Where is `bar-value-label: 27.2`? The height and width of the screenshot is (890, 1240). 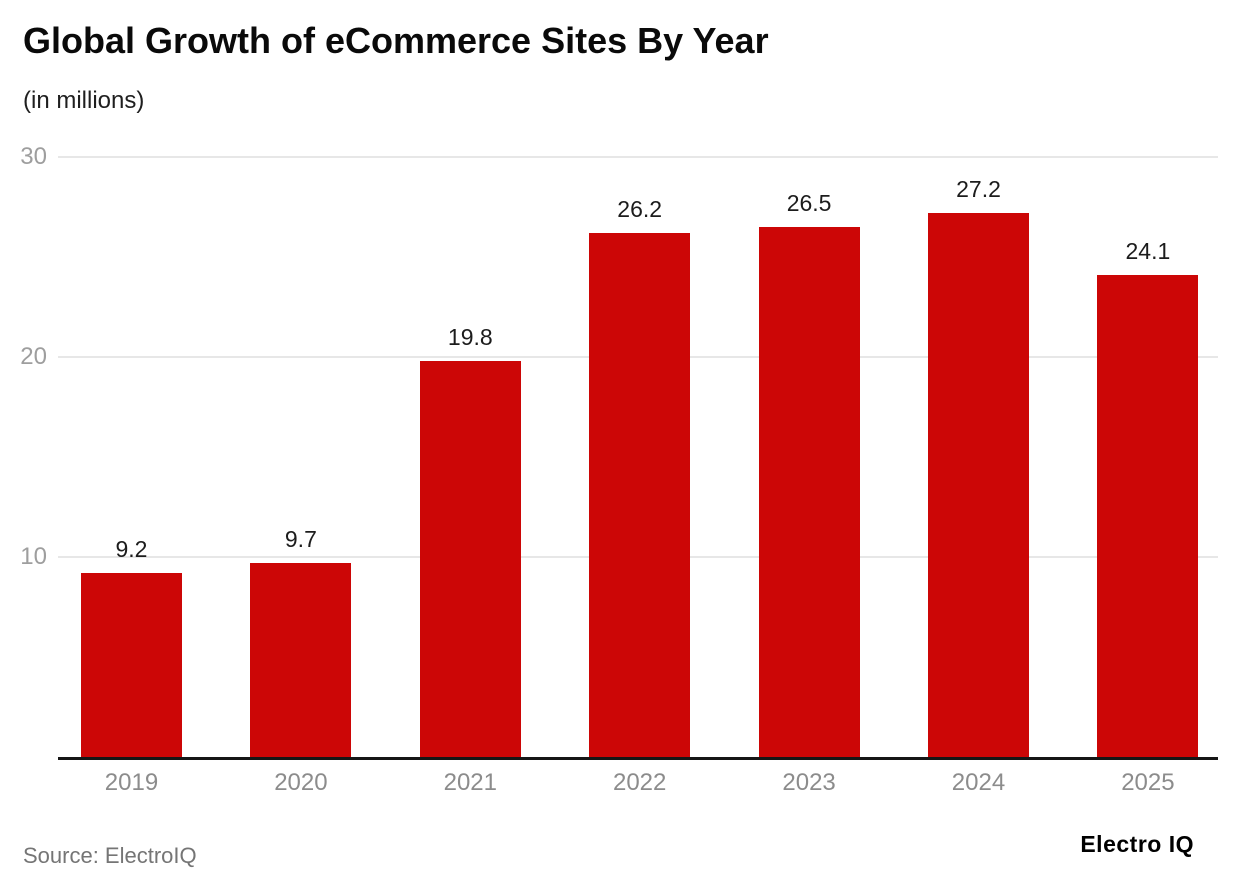 bar-value-label: 27.2 is located at coordinates (978, 189).